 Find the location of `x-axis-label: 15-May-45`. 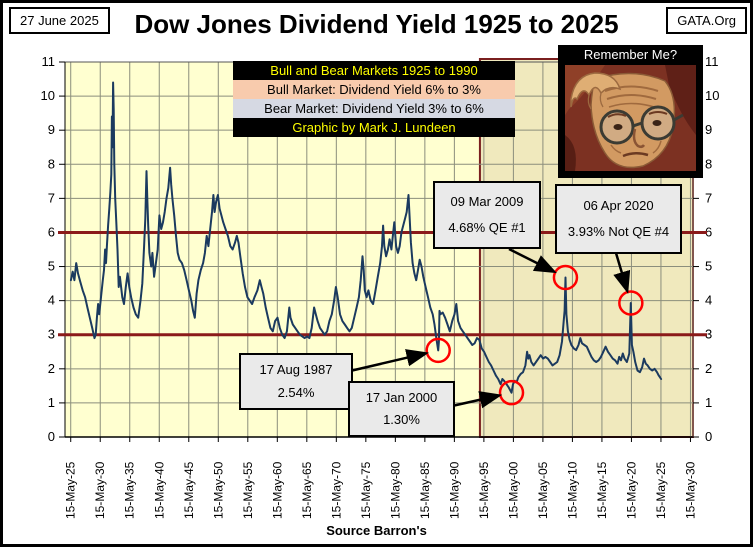

x-axis-label: 15-May-45 is located at coordinates (189, 490).